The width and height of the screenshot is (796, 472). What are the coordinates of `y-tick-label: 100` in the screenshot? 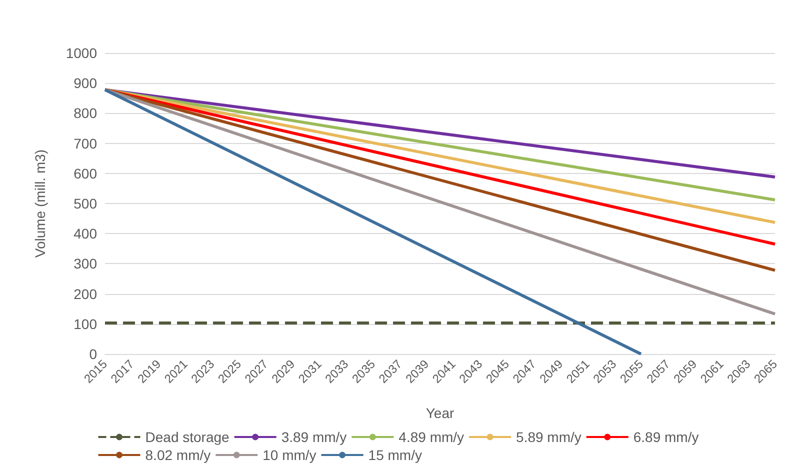 It's located at (86, 324).